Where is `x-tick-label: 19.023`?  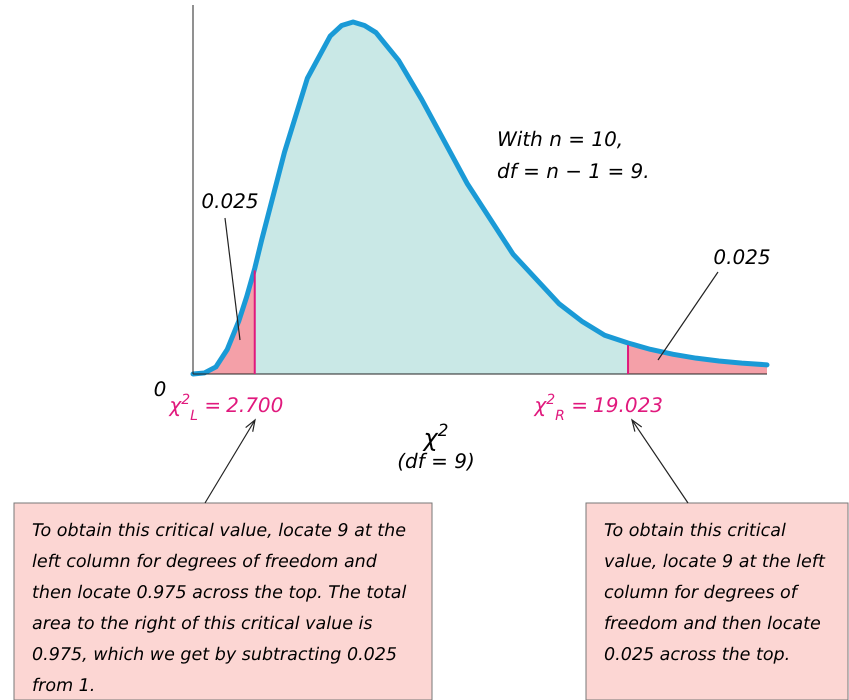
x-tick-label: 19.023 is located at coordinates (628, 405).